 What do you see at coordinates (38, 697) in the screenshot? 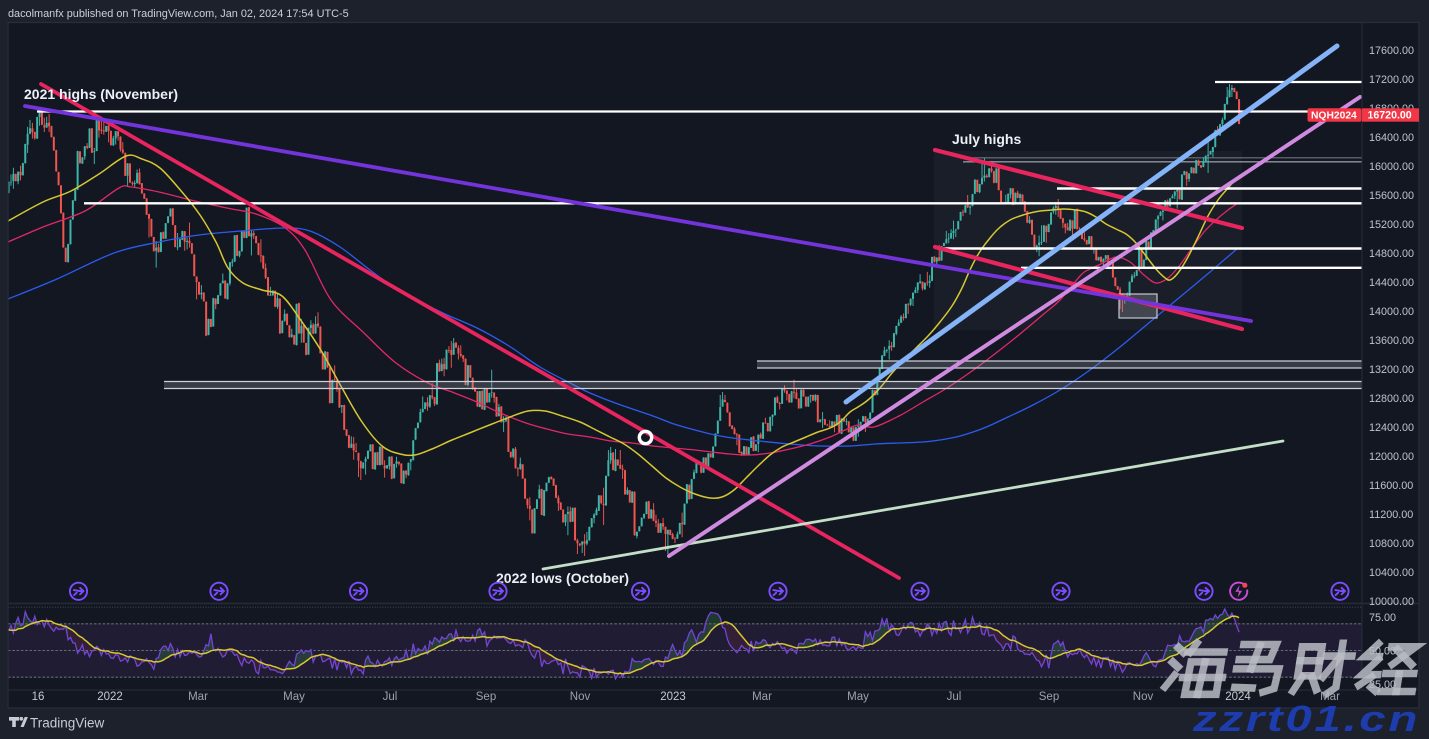
I see `svg-text: 16` at bounding box center [38, 697].